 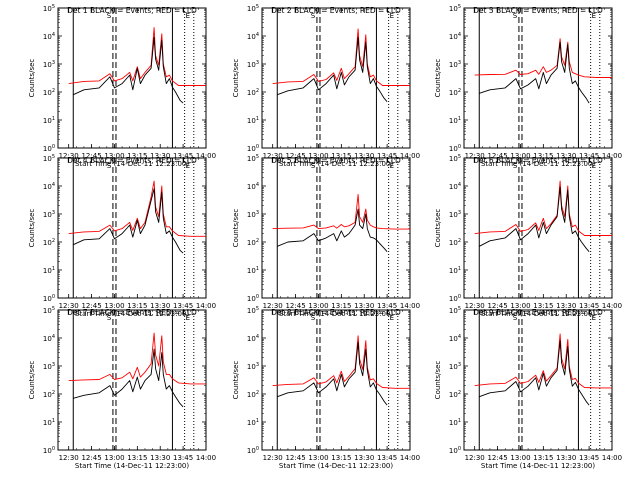 I want to click on panel-title: Det 9 BLACK = Events, RED = LLD, so click(x=538, y=312).